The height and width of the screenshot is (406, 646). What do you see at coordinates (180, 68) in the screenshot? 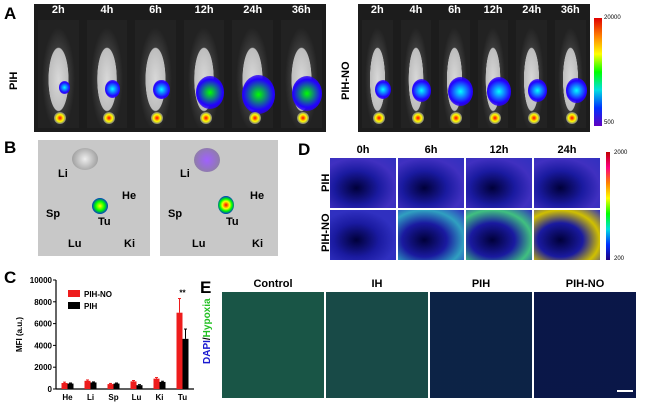
I see `pih-mouse-panel: 2h 4h 6h 12h 24h 36h` at bounding box center [180, 68].